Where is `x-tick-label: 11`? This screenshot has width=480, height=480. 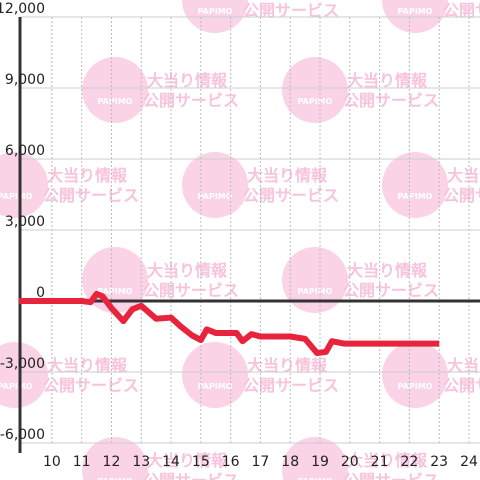 x-tick-label: 11 is located at coordinates (82, 462).